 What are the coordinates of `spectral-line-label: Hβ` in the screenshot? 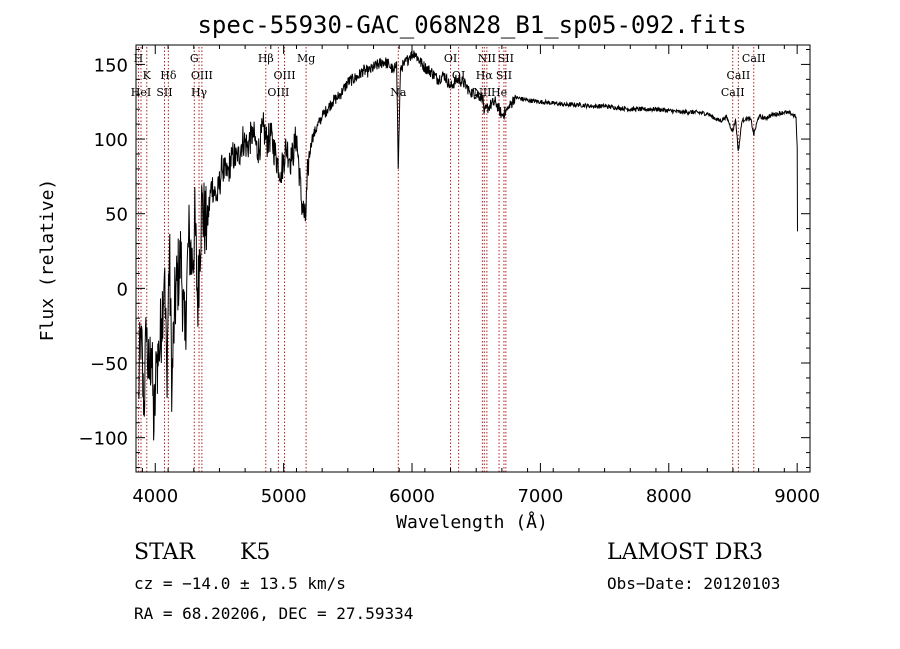 It's located at (266, 58).